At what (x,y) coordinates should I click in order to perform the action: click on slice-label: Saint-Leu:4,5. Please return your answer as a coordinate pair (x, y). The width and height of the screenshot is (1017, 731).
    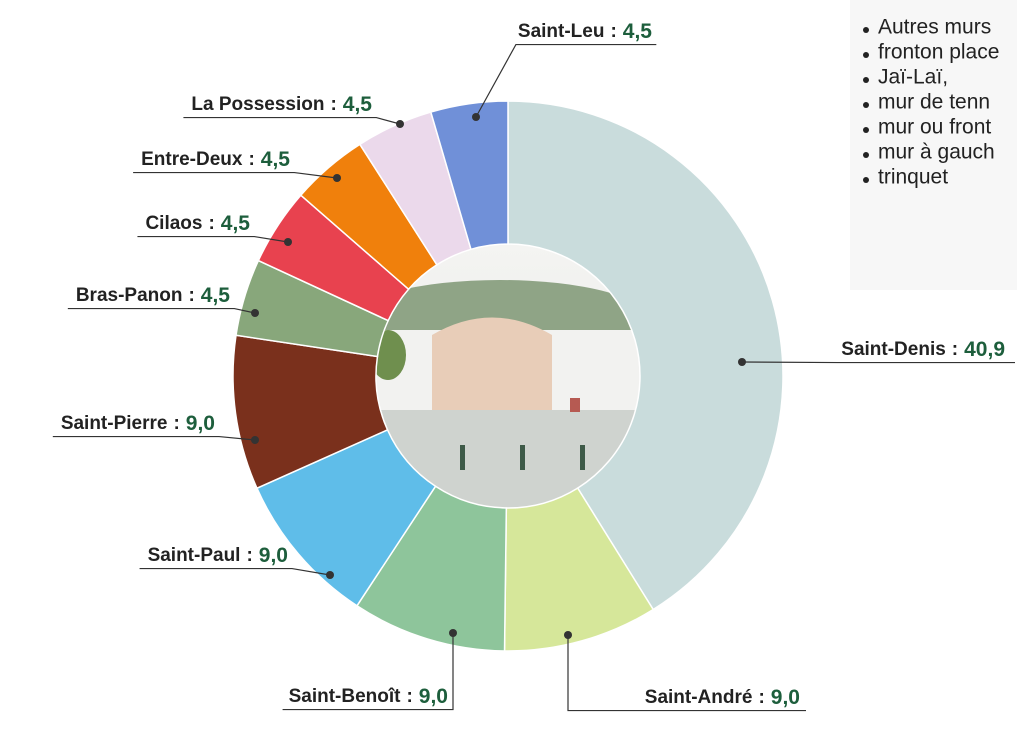
    Looking at the image, I should click on (585, 31).